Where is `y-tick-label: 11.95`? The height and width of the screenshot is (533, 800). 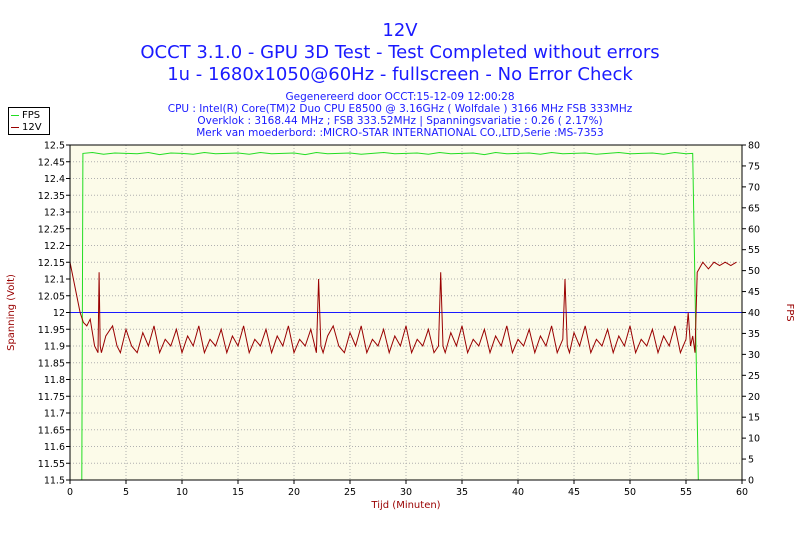
y-tick-label: 11.95 is located at coordinates (51, 330).